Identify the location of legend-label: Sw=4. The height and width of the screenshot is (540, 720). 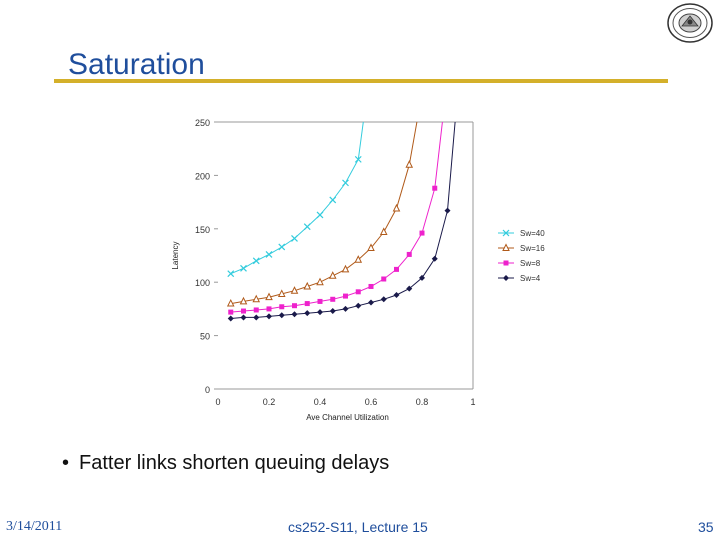
(530, 278).